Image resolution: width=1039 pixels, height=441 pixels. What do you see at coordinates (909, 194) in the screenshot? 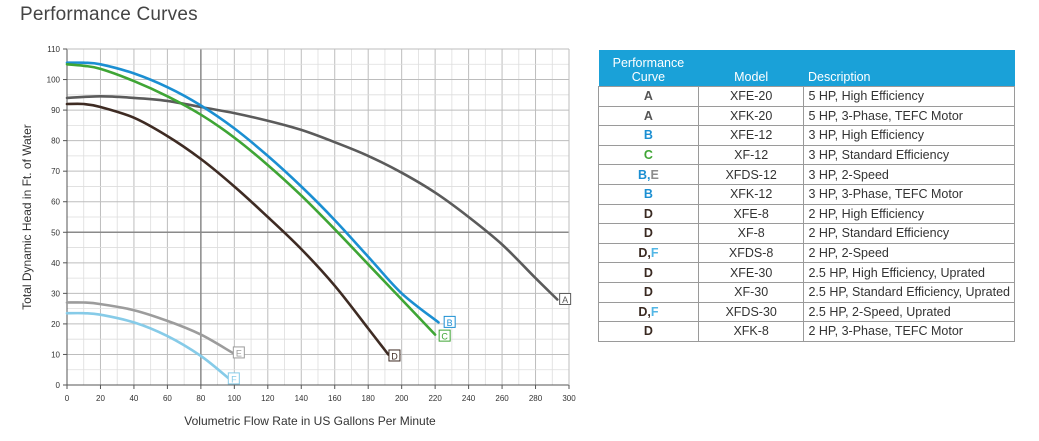
I see `description-cell: 3 HP, 3-Phase, TEFC Motor` at bounding box center [909, 194].